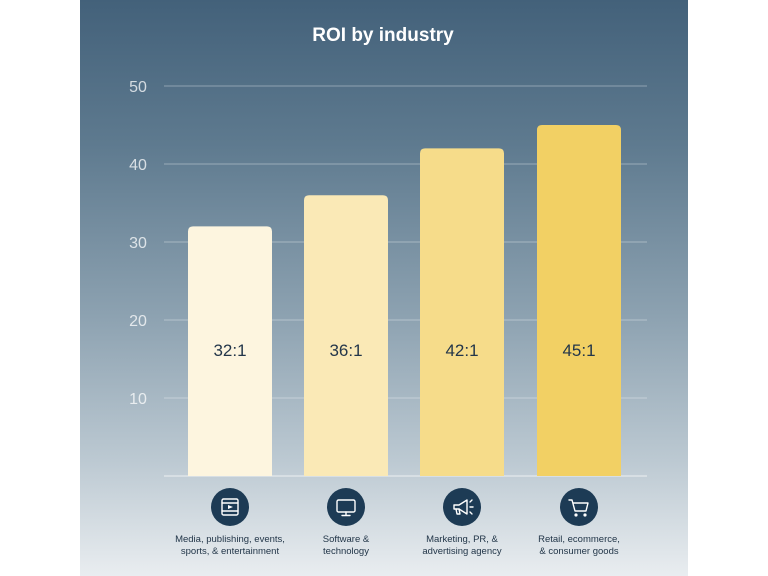 The height and width of the screenshot is (576, 768). Describe the element at coordinates (462, 507) in the screenshot. I see `megaphone-icon` at that location.